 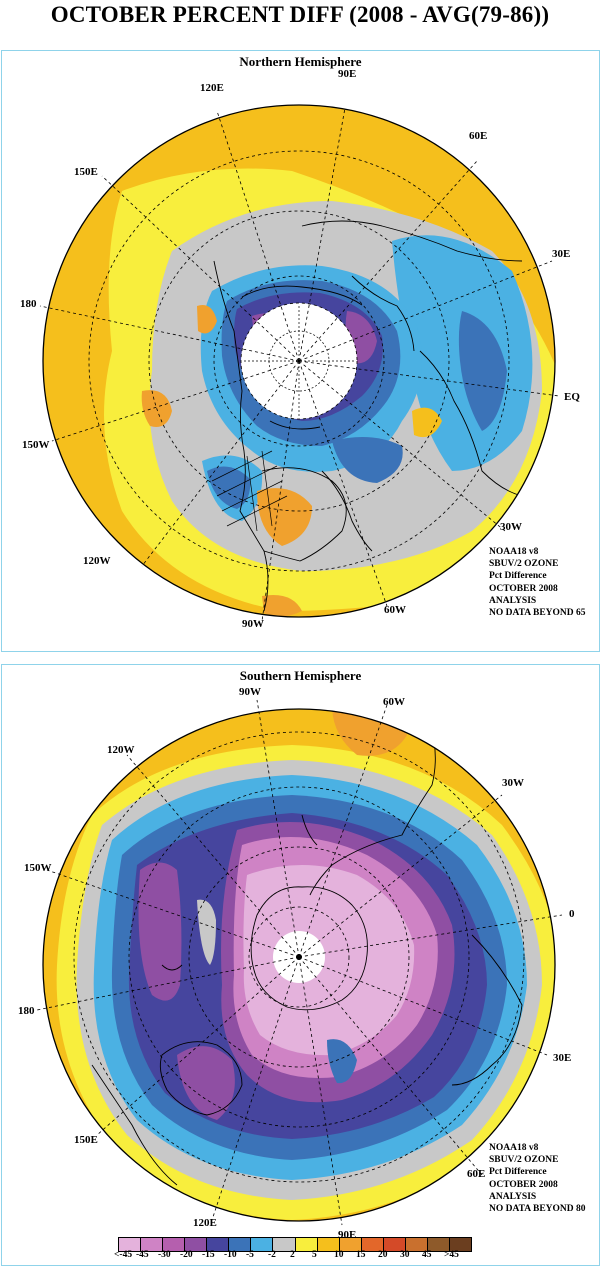 What do you see at coordinates (230, 1255) in the screenshot?
I see `legend-label: -10` at bounding box center [230, 1255].